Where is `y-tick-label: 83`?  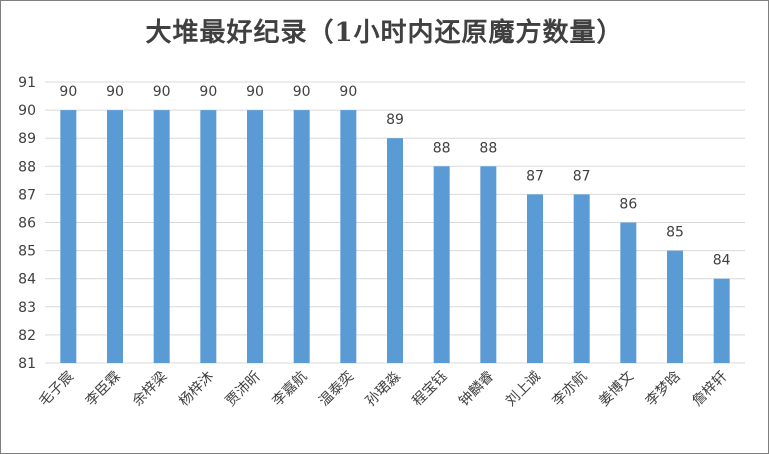
y-tick-label: 83 is located at coordinates (27, 308).